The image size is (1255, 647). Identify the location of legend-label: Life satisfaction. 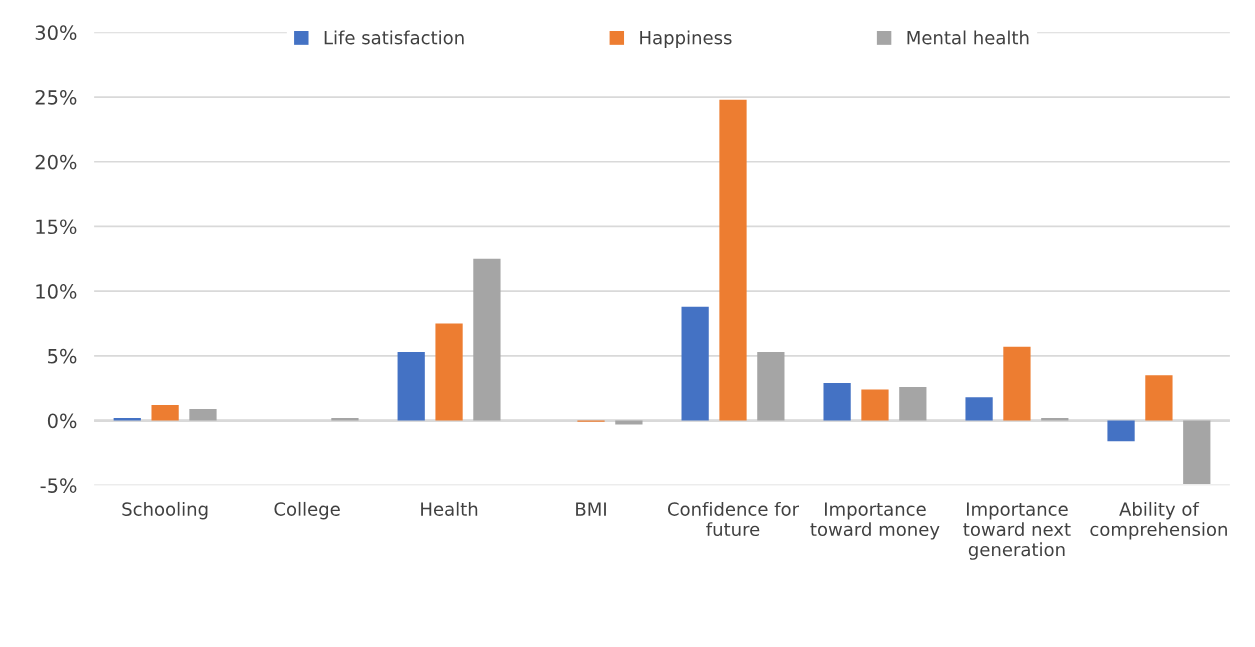
(394, 37).